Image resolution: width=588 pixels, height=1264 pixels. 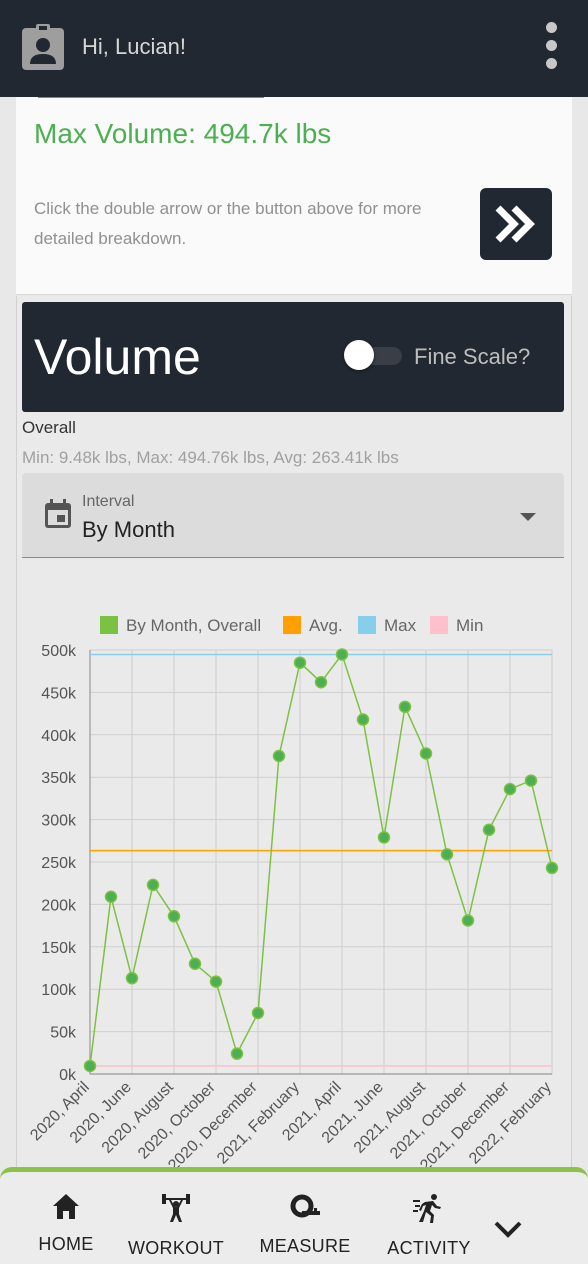 What do you see at coordinates (193, 625) in the screenshot?
I see `legend-label: By Month, Overall` at bounding box center [193, 625].